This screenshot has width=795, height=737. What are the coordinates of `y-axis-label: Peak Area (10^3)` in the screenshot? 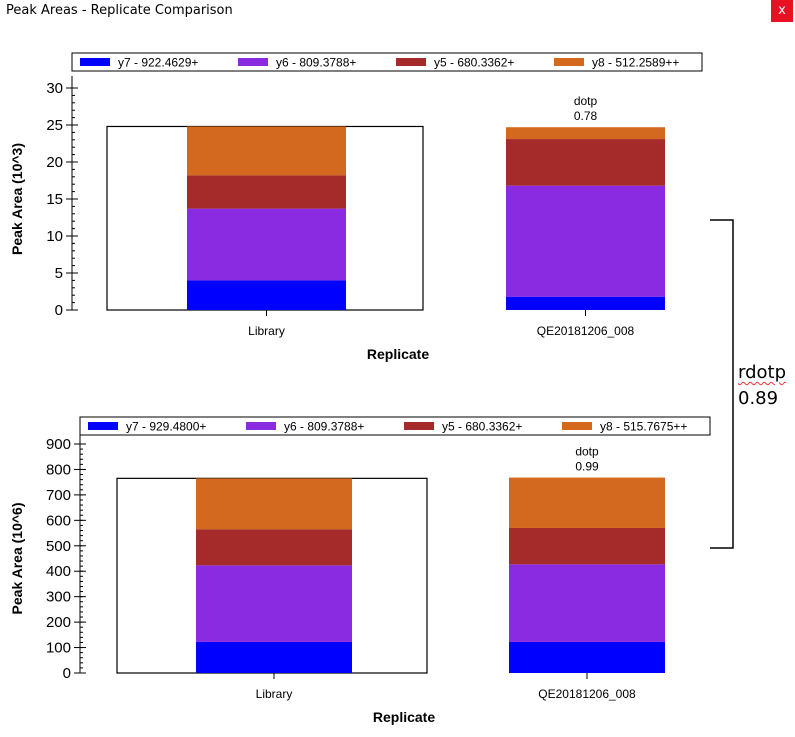 It's located at (17, 199).